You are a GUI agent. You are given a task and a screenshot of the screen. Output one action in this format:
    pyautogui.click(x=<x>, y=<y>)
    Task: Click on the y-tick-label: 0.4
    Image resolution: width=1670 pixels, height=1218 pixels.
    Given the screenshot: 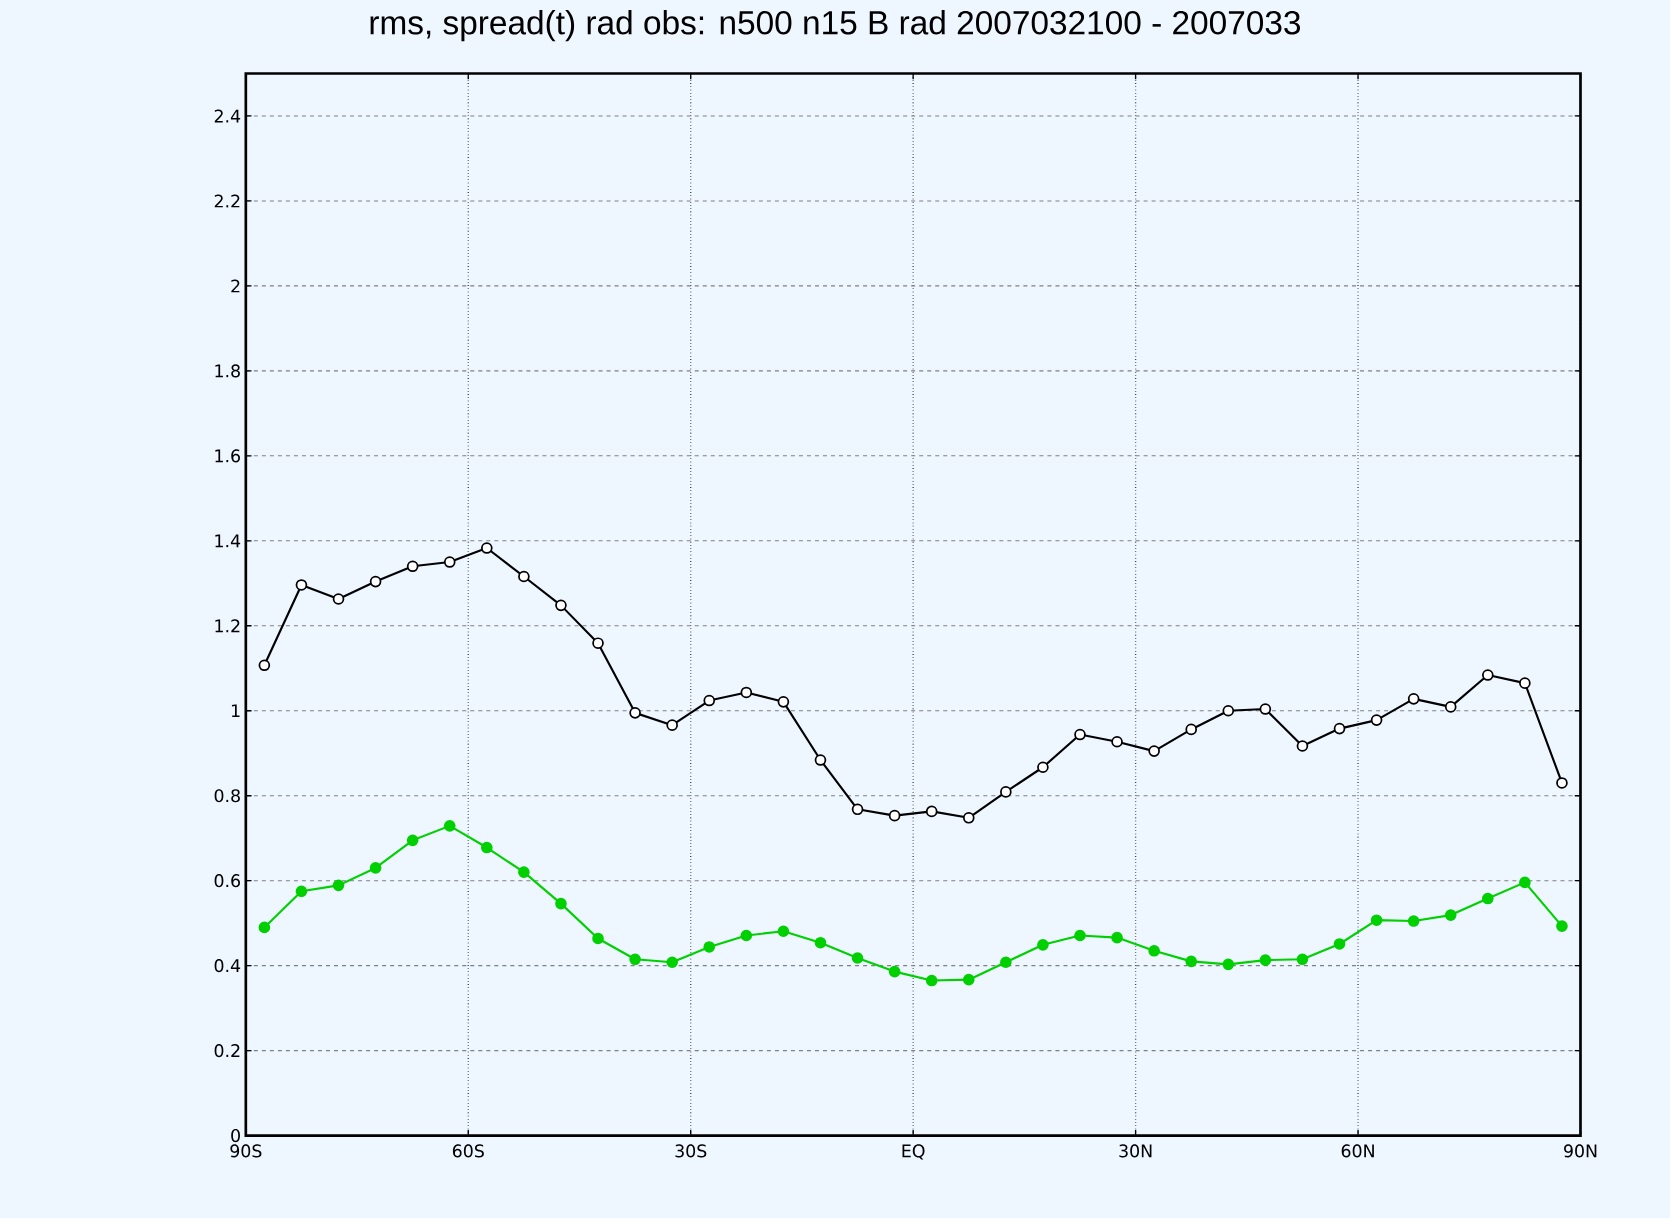 What is the action you would take?
    pyautogui.click(x=227, y=965)
    